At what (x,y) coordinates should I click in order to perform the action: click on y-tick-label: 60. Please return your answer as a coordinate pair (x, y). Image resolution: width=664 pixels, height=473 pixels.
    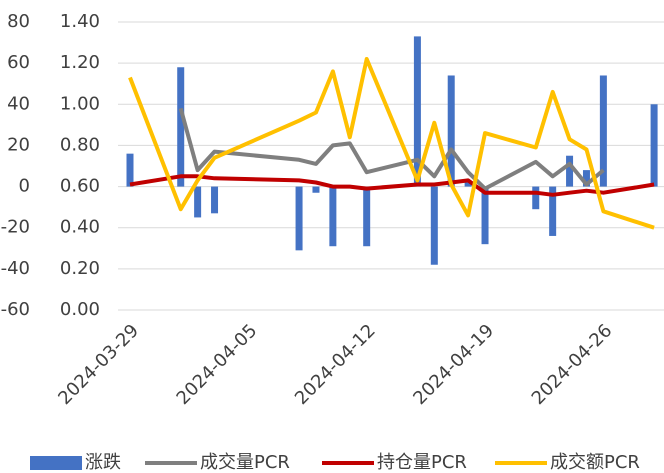
    Looking at the image, I should click on (18, 62).